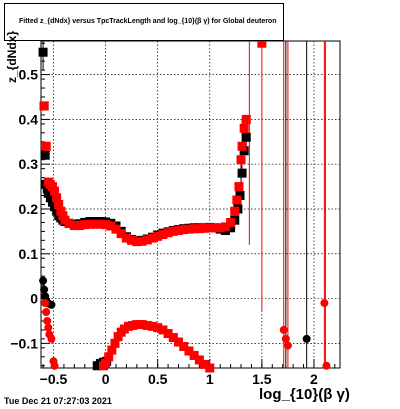 Image resolution: width=400 pixels, height=409 pixels. What do you see at coordinates (24, 343) in the screenshot?
I see `y-tick-label: −0.1` at bounding box center [24, 343].